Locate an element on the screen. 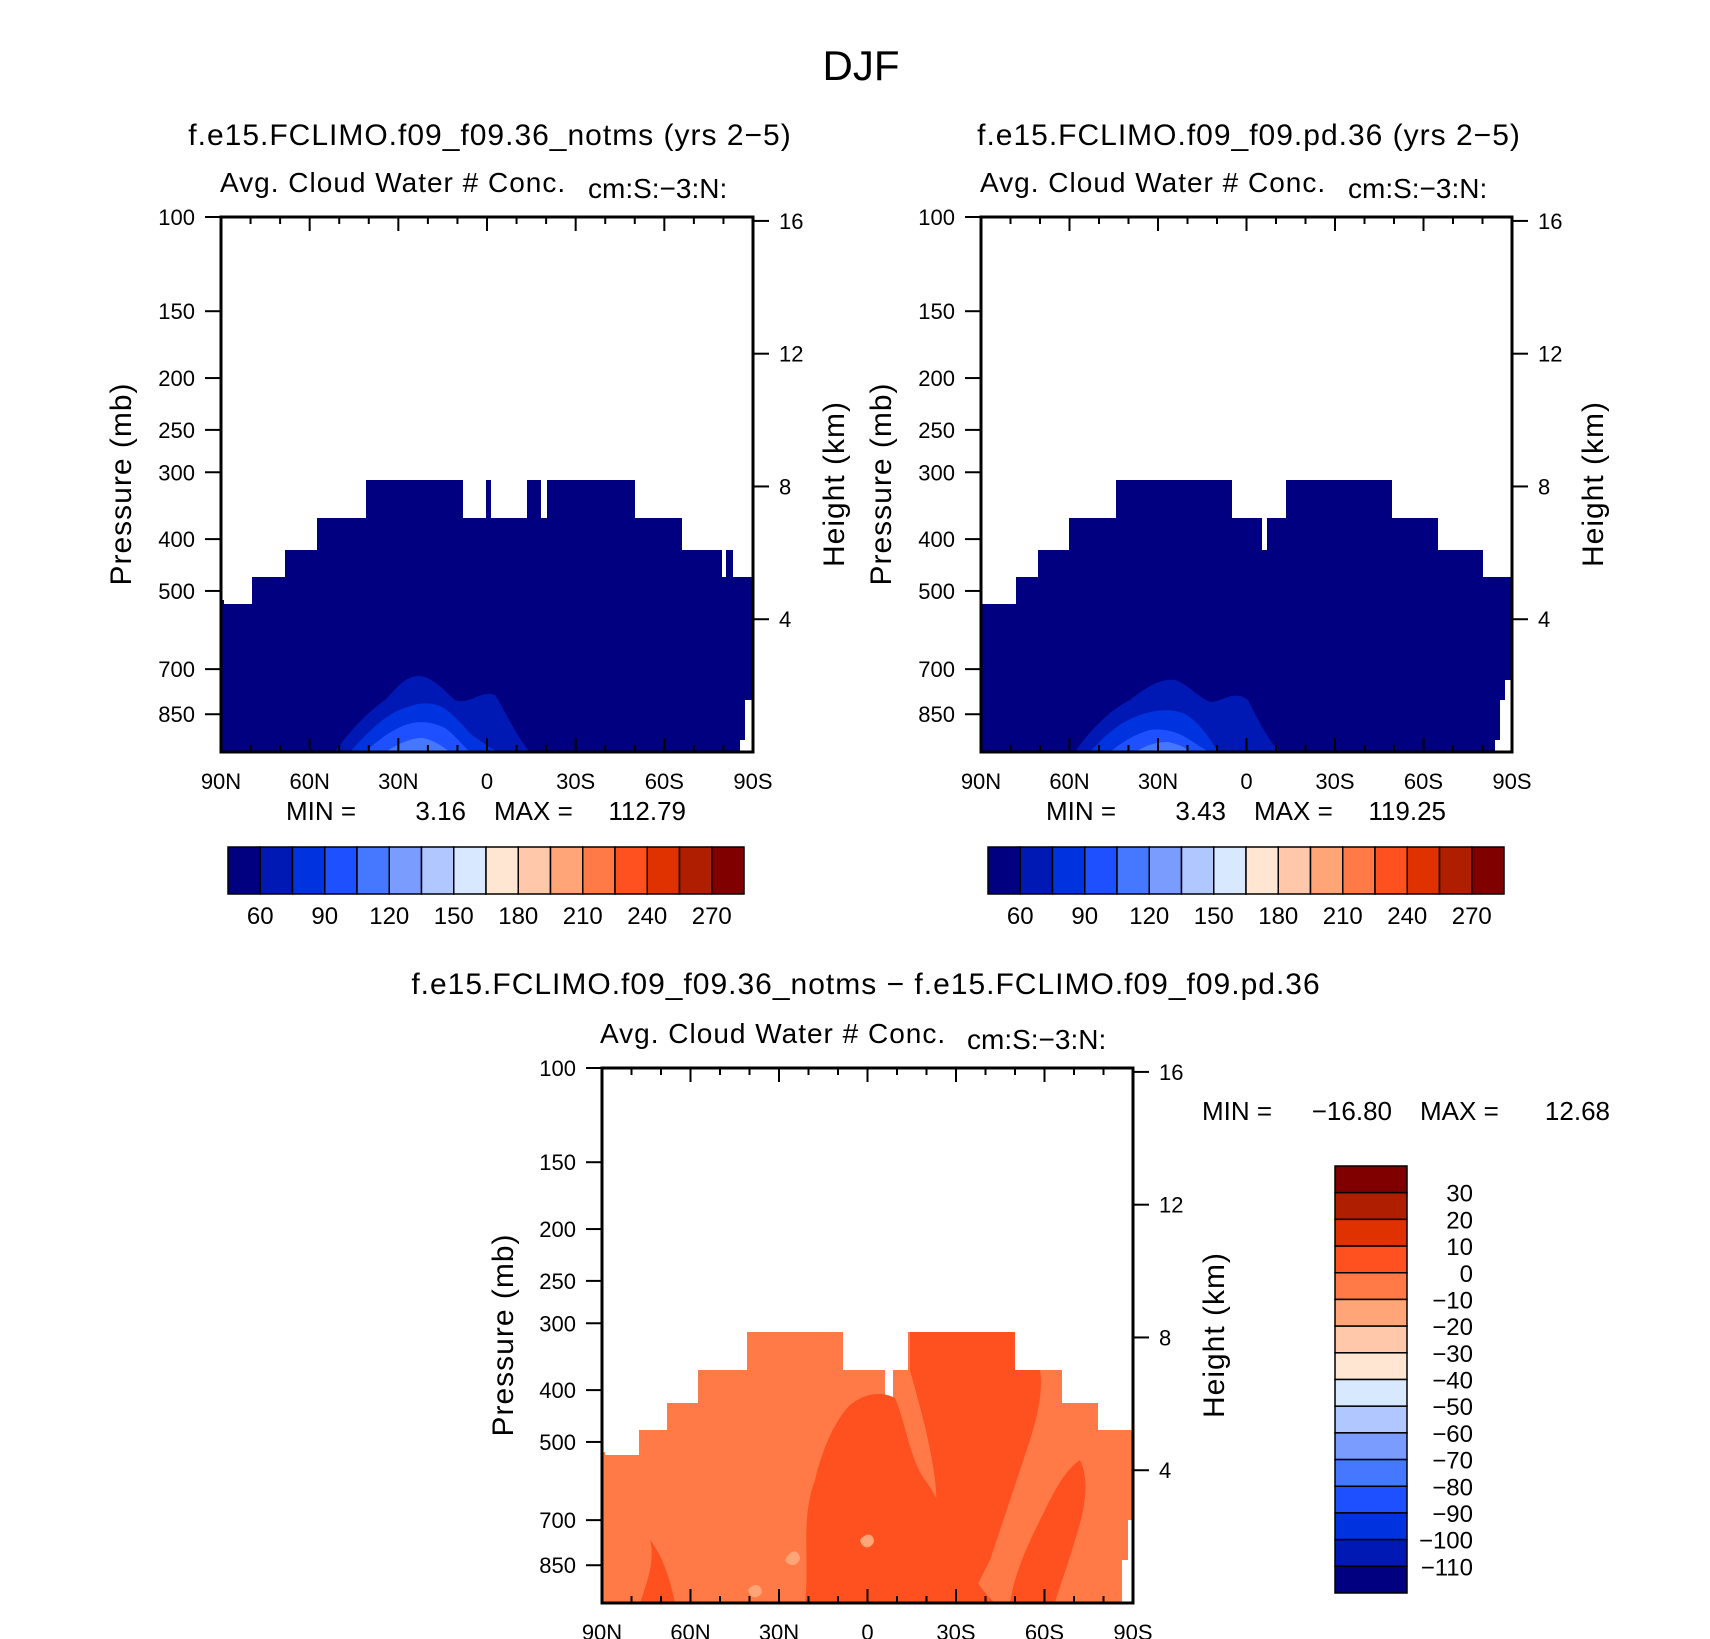  x-tick-label: 30N is located at coordinates (779, 1629).